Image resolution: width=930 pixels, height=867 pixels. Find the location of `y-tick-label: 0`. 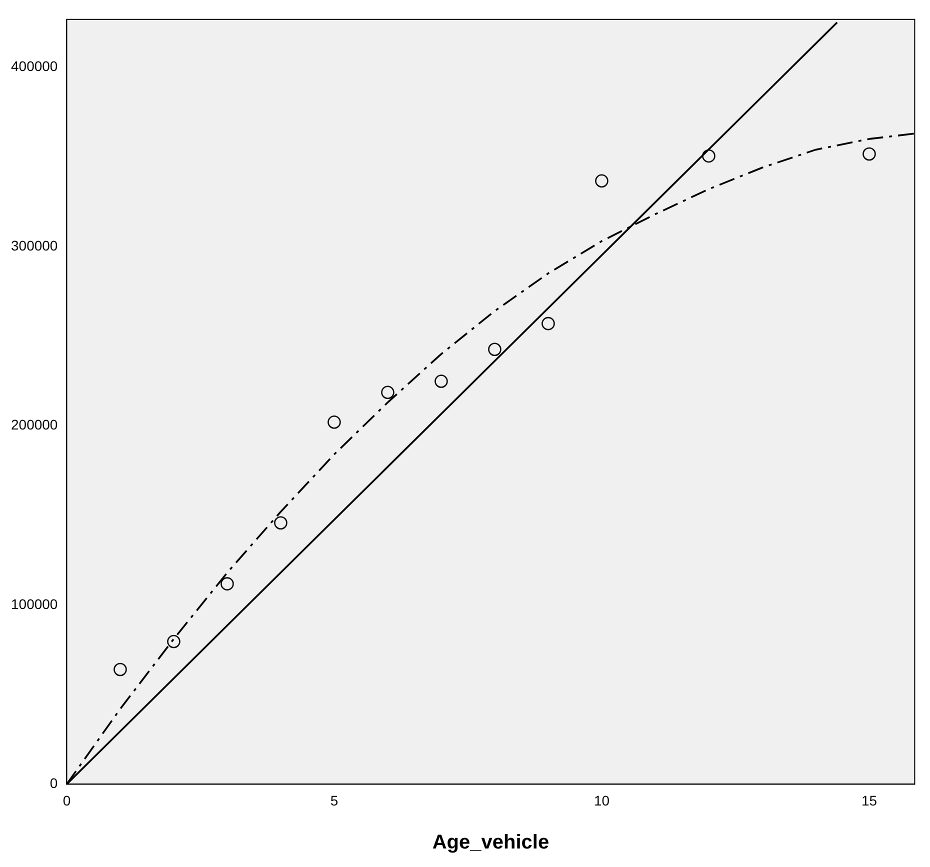

y-tick-label: 0 is located at coordinates (54, 783).